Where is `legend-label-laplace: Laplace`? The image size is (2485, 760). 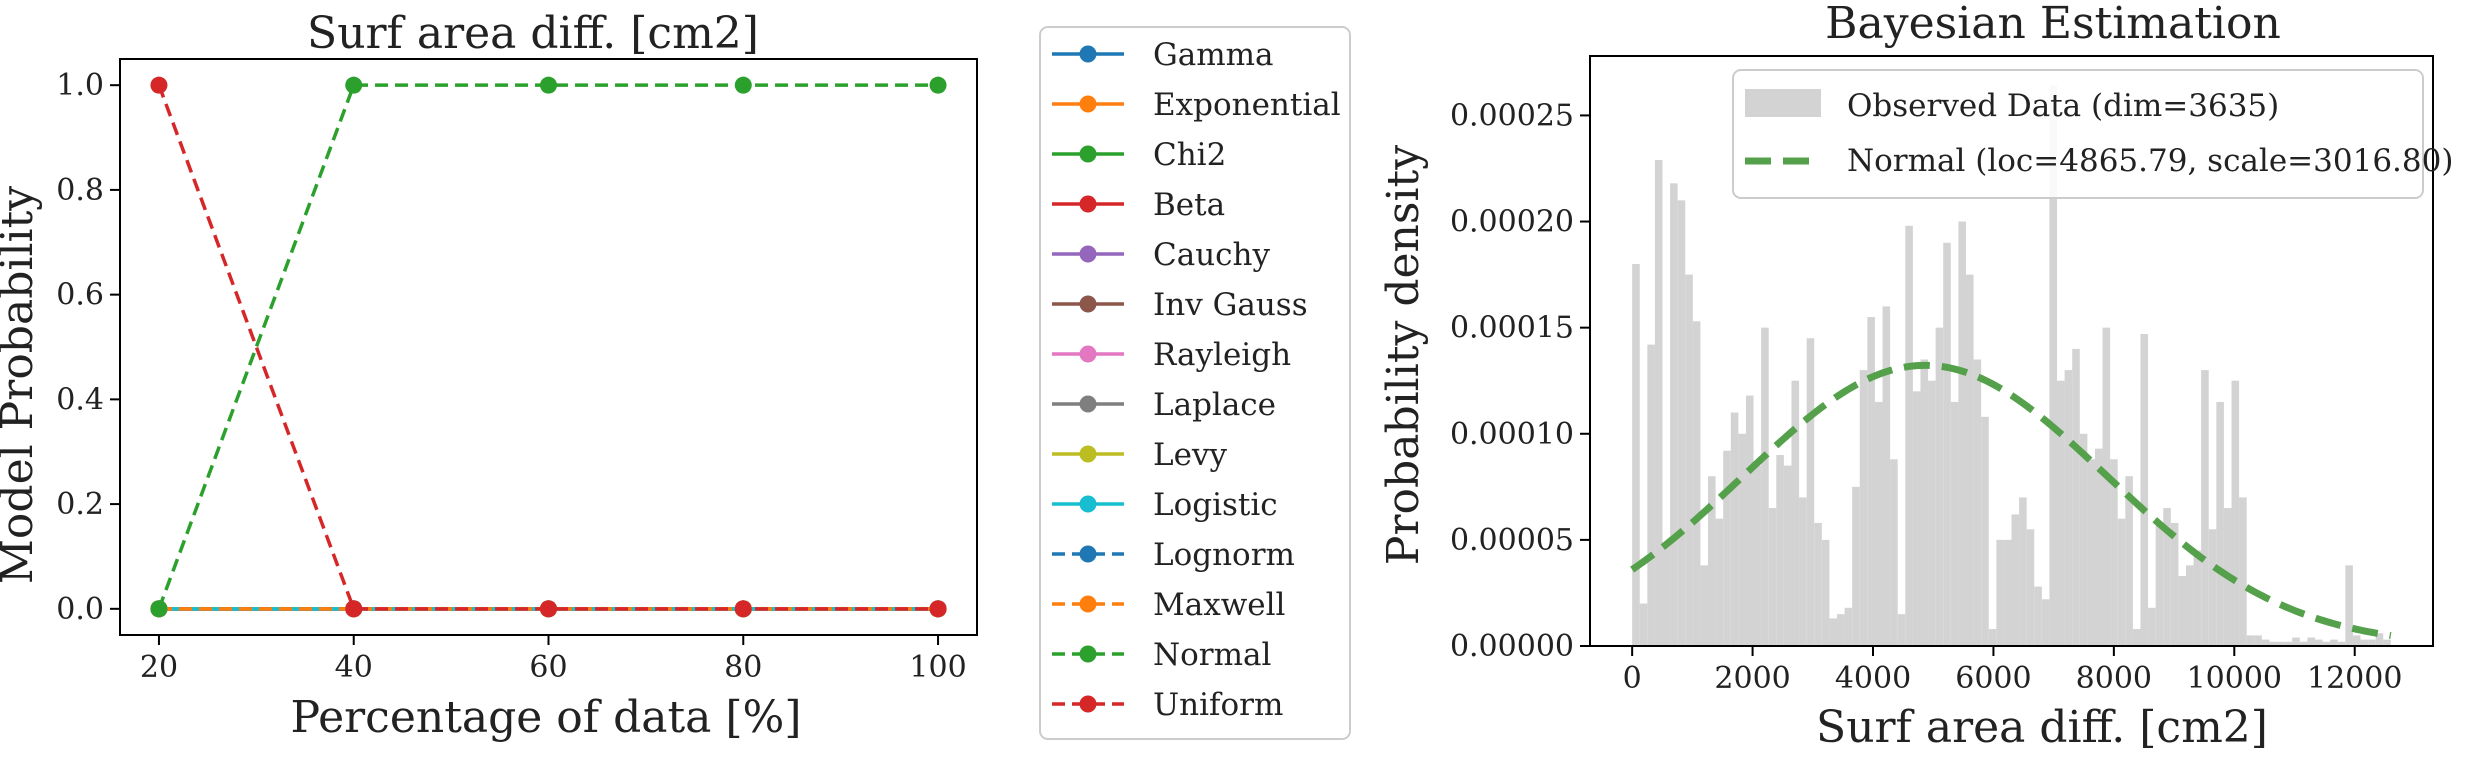
legend-label-laplace: Laplace is located at coordinates (1214, 405).